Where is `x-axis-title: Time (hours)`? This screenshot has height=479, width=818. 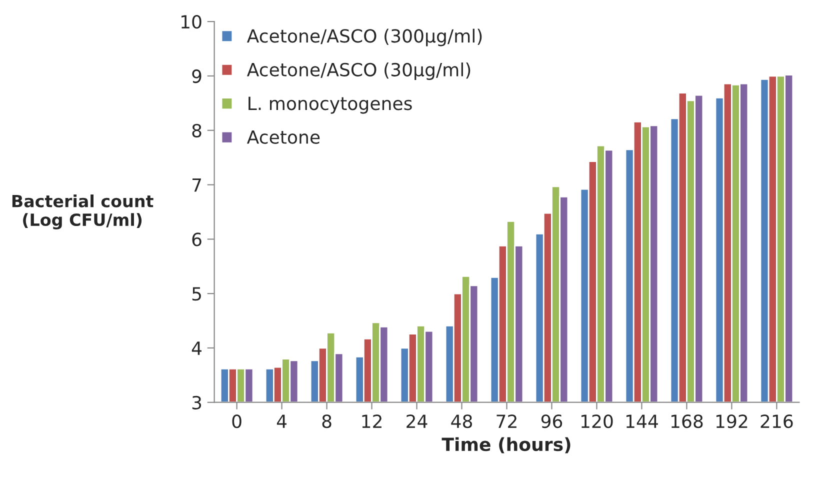 x-axis-title: Time (hours) is located at coordinates (506, 445).